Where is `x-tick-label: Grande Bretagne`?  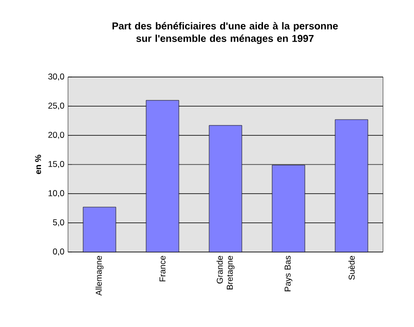
x-tick-label: Grande Bretagne is located at coordinates (225, 273).